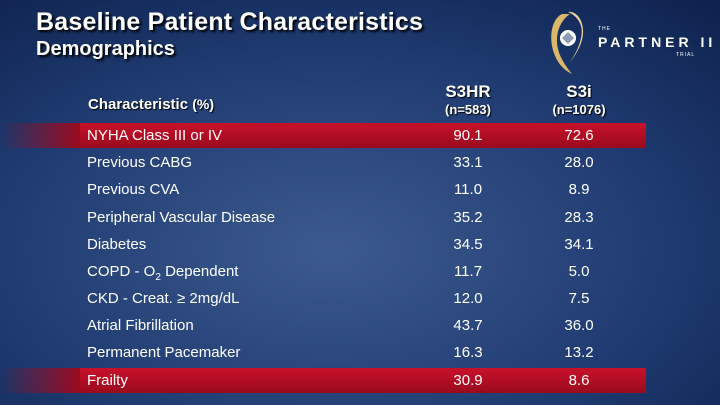 The height and width of the screenshot is (405, 720). I want to click on characteristic-unit: (%), so click(203, 104).